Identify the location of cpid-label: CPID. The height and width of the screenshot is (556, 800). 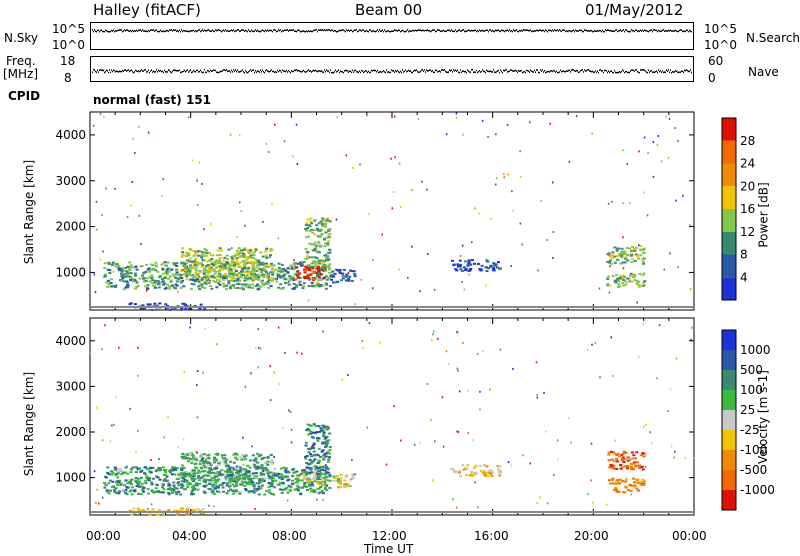
(24, 96).